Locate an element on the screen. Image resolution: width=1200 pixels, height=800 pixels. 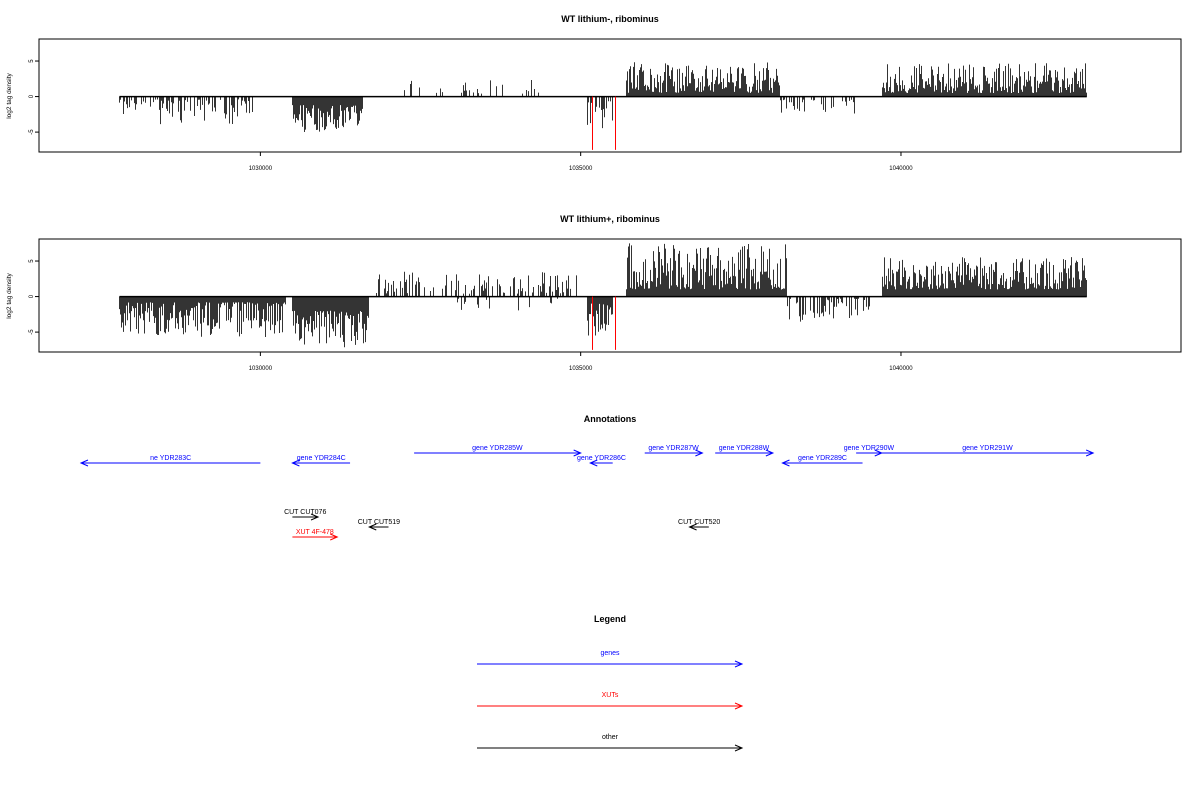
annotation-feature: gene YDR291W is located at coordinates (988, 451).